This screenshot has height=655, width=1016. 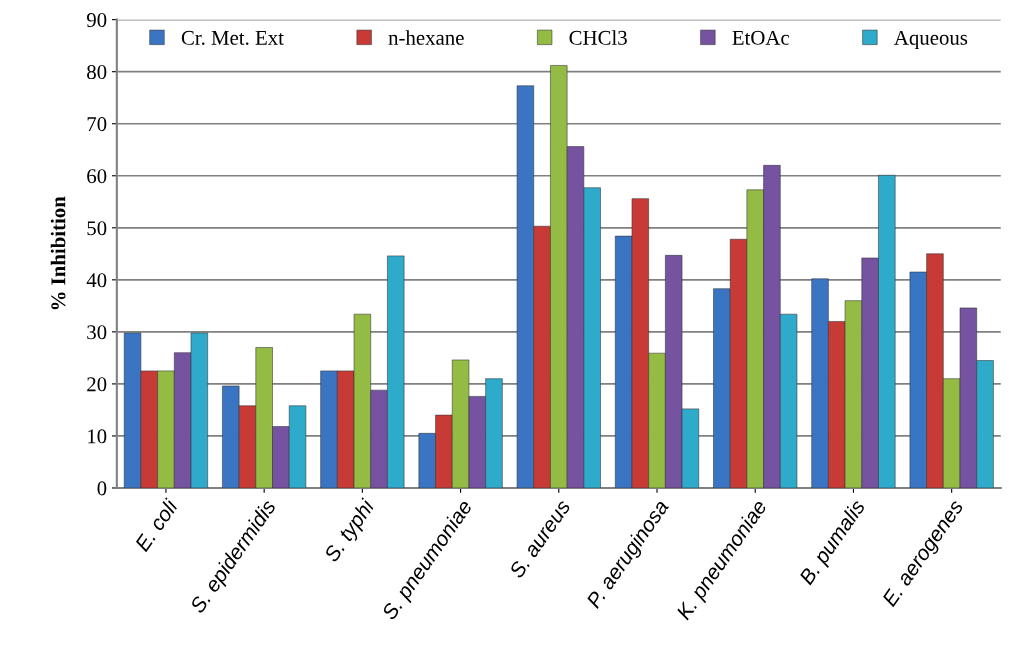 What do you see at coordinates (156, 525) in the screenshot?
I see `x-tick-label: E. coli` at bounding box center [156, 525].